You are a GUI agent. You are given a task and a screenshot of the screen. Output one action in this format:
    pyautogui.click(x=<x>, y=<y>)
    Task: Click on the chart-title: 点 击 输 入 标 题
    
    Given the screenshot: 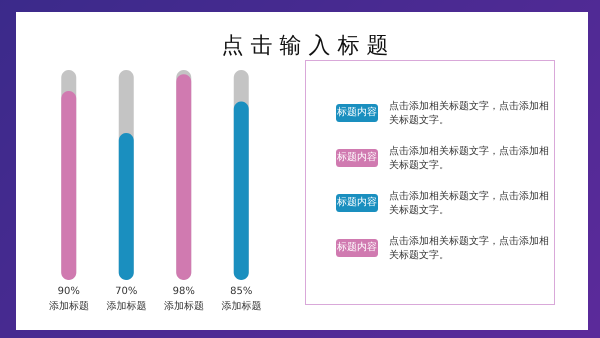 What is the action you would take?
    pyautogui.click(x=305, y=46)
    